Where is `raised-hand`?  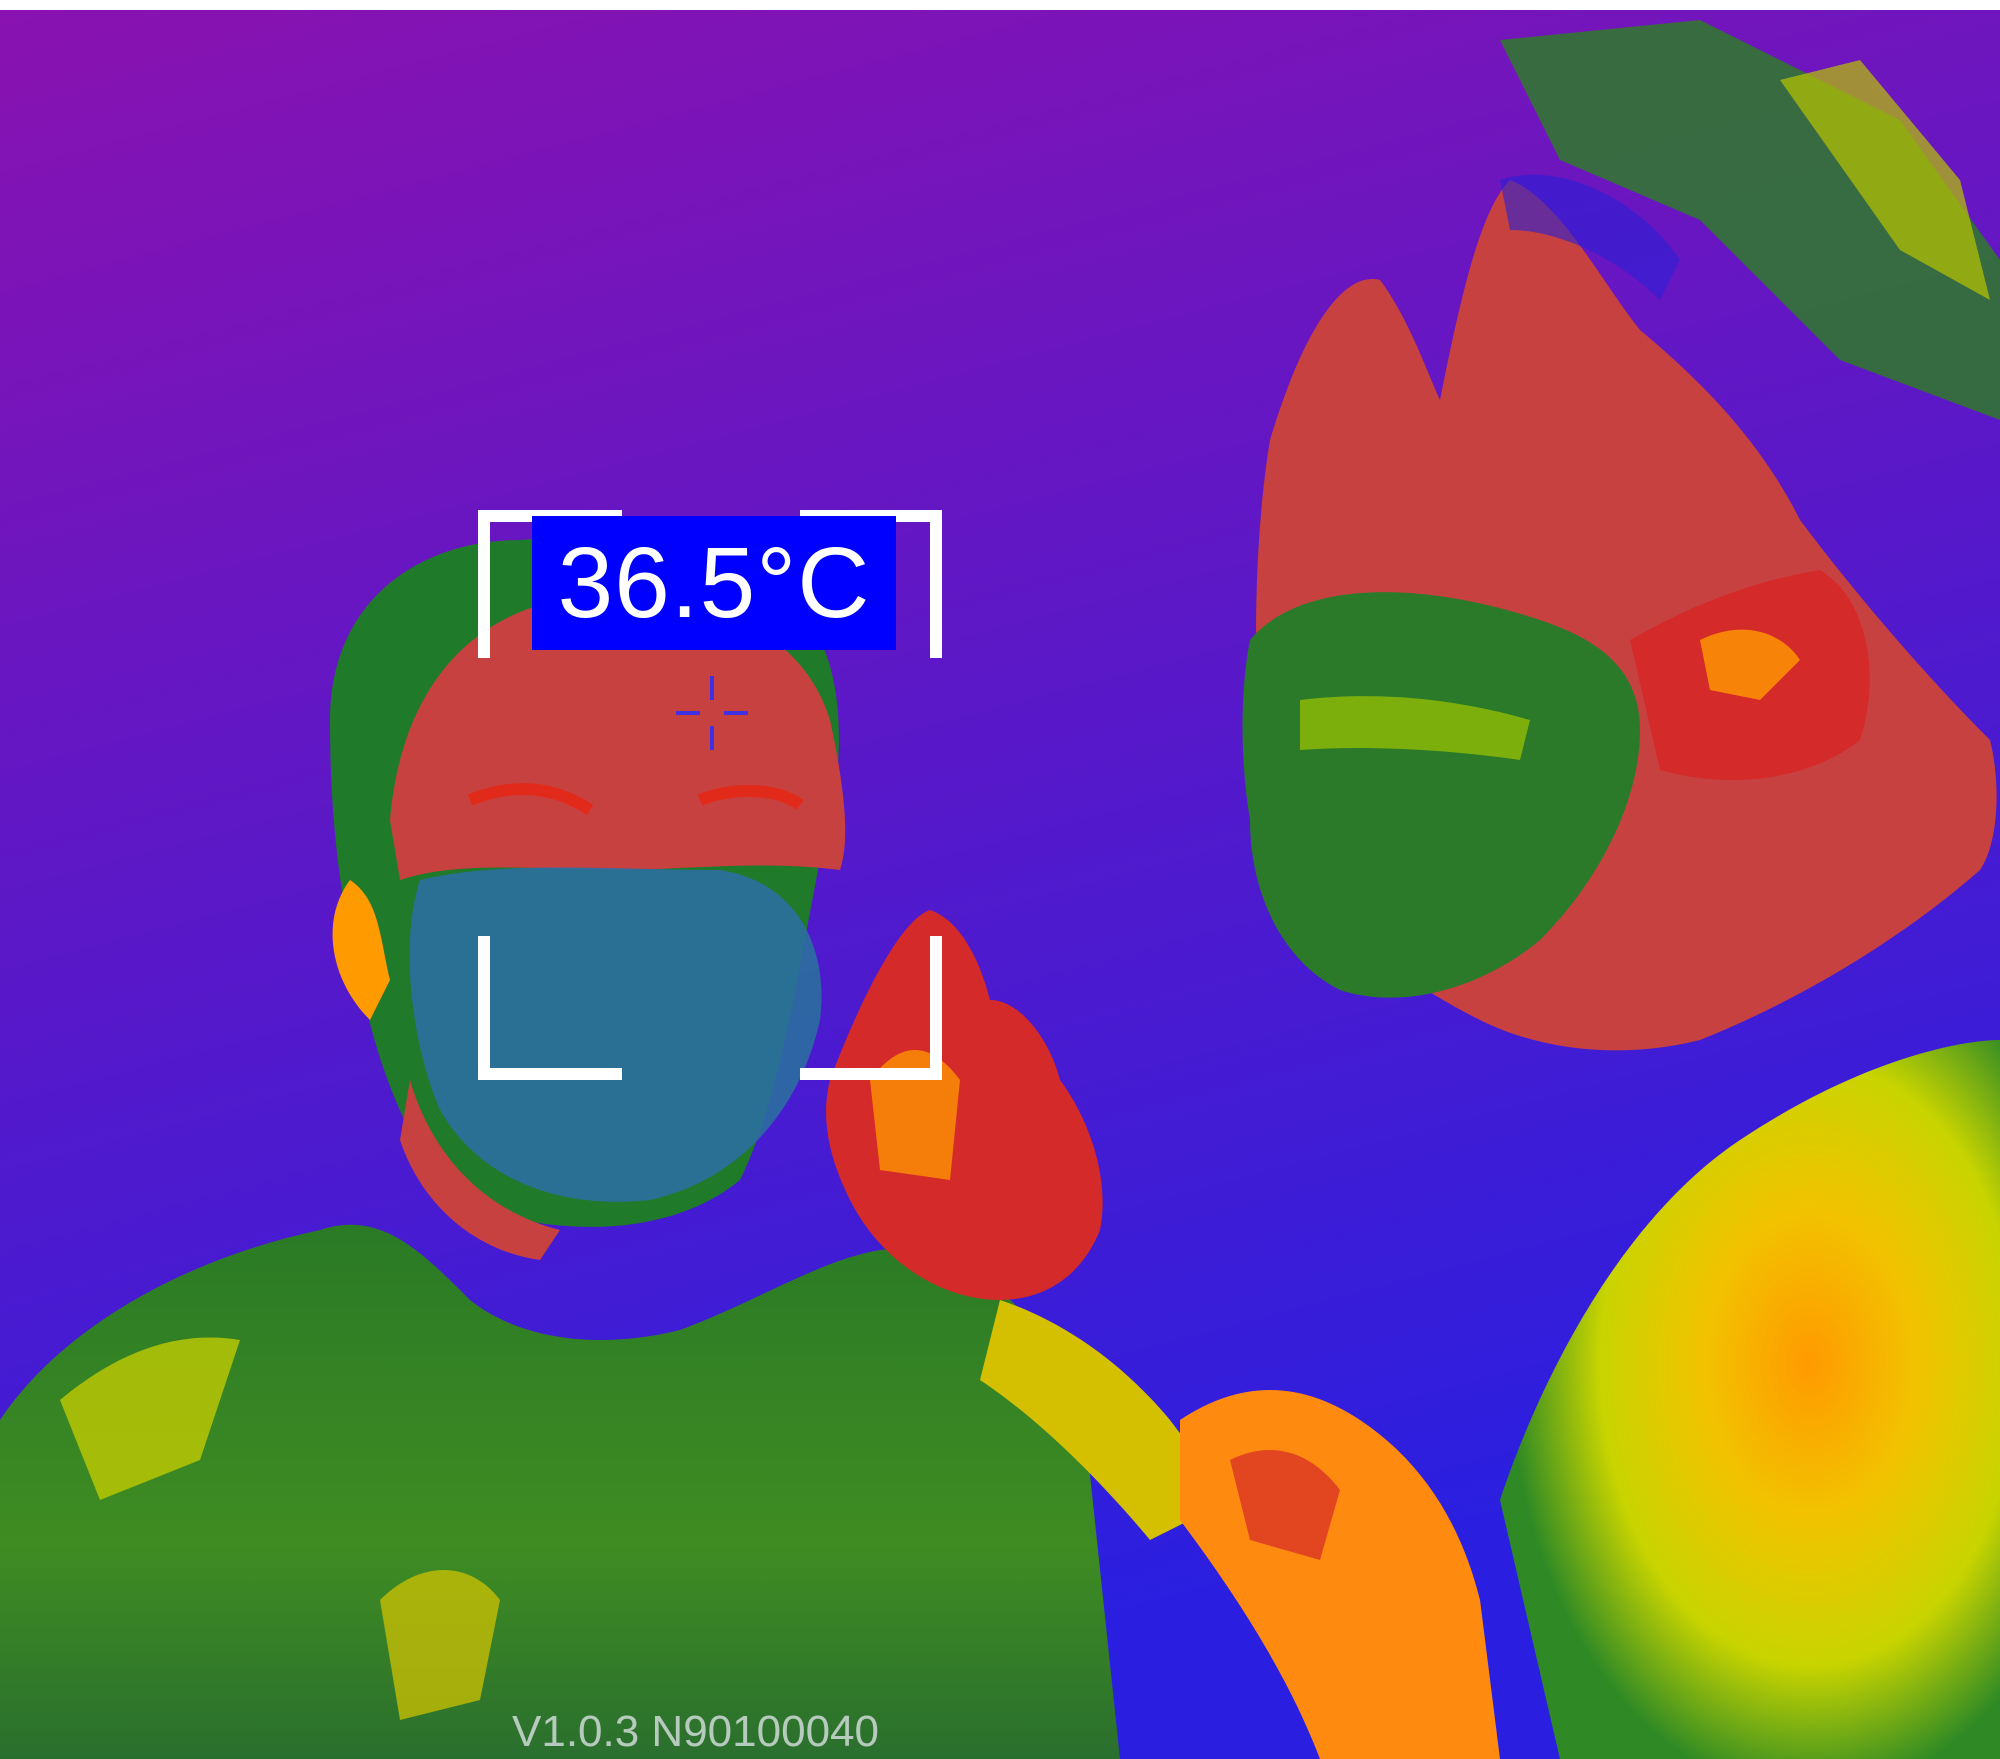
raised-hand is located at coordinates (964, 1105).